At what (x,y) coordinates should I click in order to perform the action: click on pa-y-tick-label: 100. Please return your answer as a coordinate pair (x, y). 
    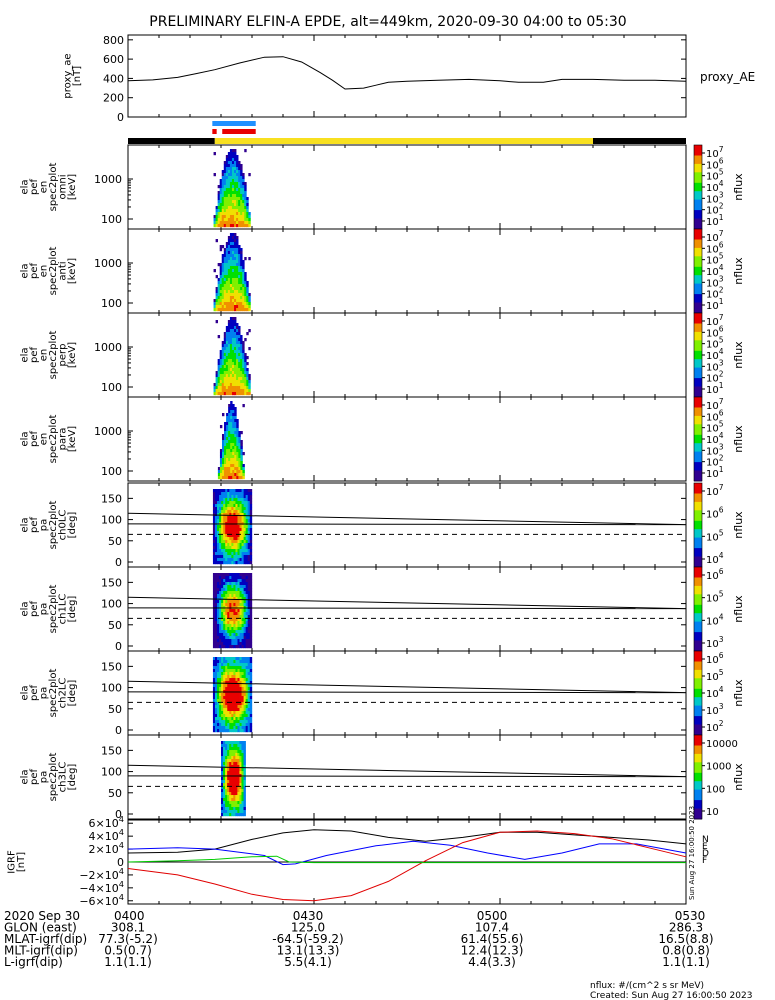
    Looking at the image, I should click on (111, 520).